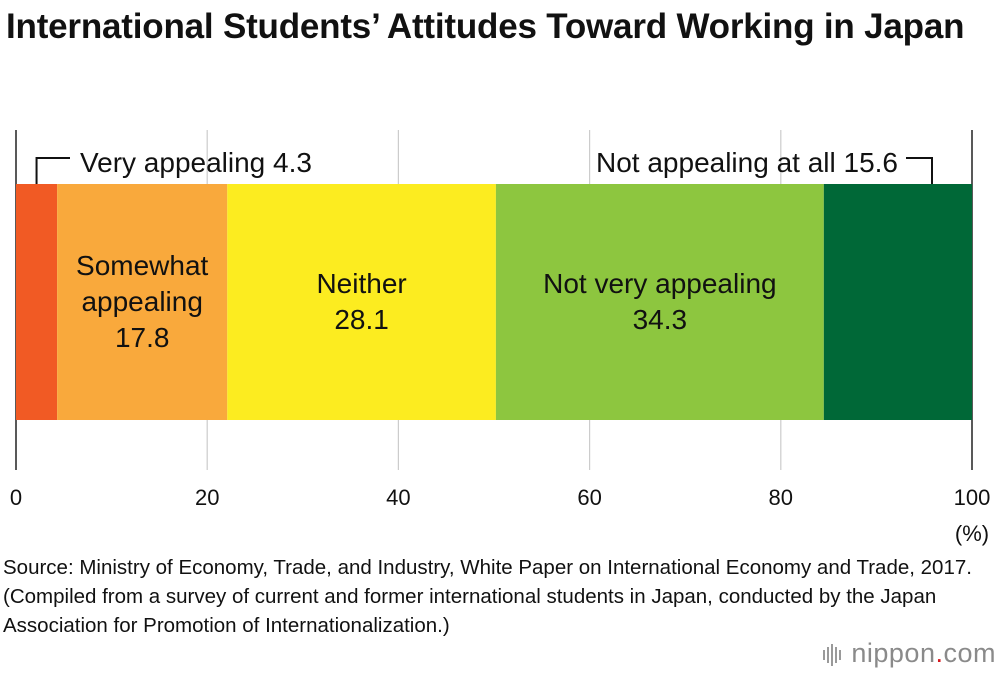 This screenshot has width=1000, height=676. I want to click on segment-label: 28.1, so click(361, 319).